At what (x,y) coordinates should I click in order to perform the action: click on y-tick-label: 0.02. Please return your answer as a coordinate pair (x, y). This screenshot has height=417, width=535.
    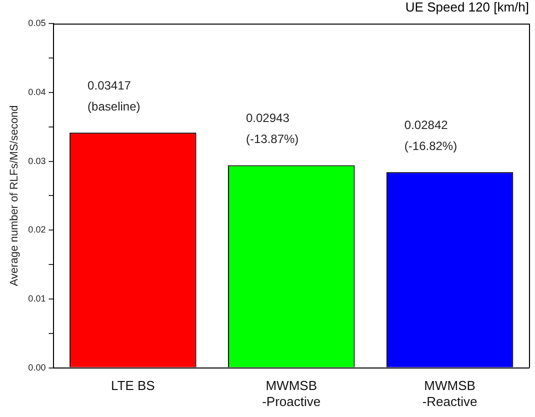
    Looking at the image, I should click on (37, 229).